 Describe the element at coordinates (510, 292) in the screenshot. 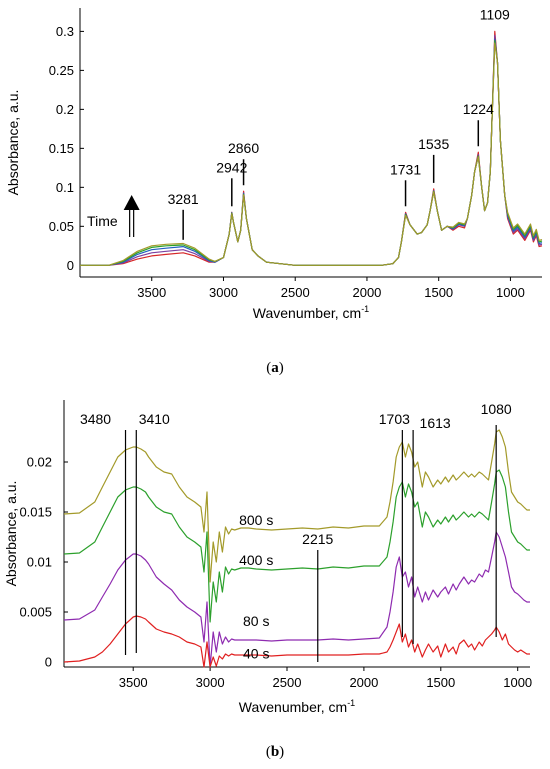

I see `charta-x-tick-label: 1000` at that location.